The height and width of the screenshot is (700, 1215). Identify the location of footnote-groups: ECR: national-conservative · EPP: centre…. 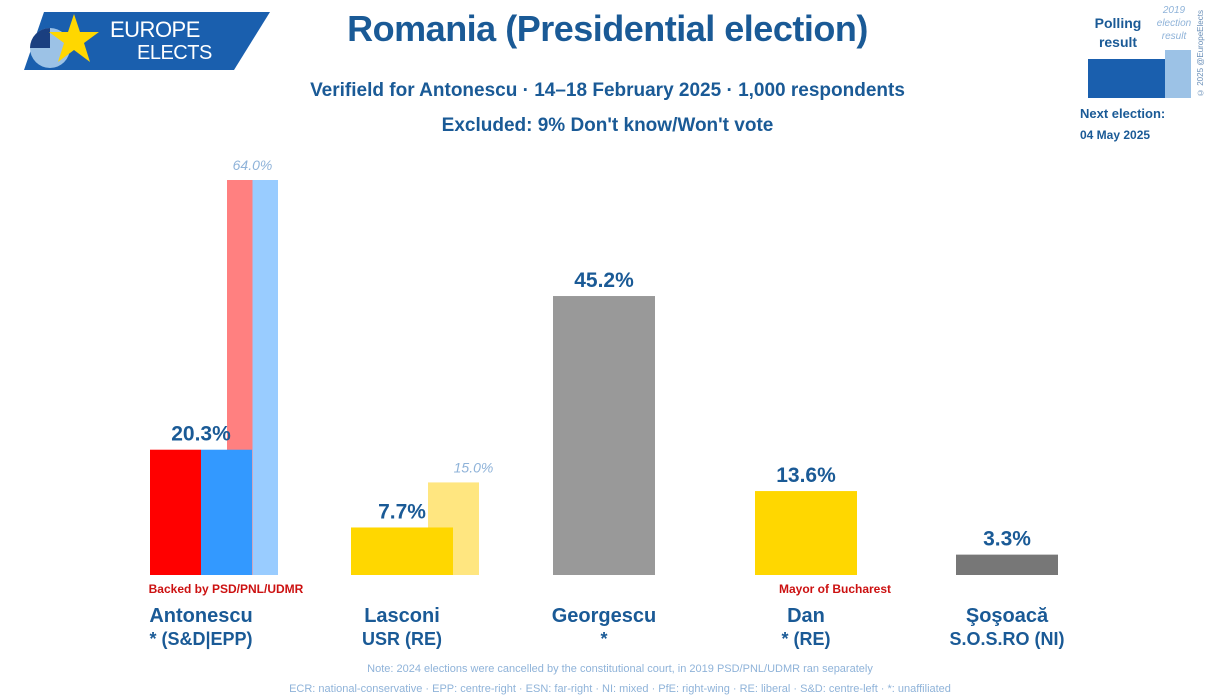
(620, 689).